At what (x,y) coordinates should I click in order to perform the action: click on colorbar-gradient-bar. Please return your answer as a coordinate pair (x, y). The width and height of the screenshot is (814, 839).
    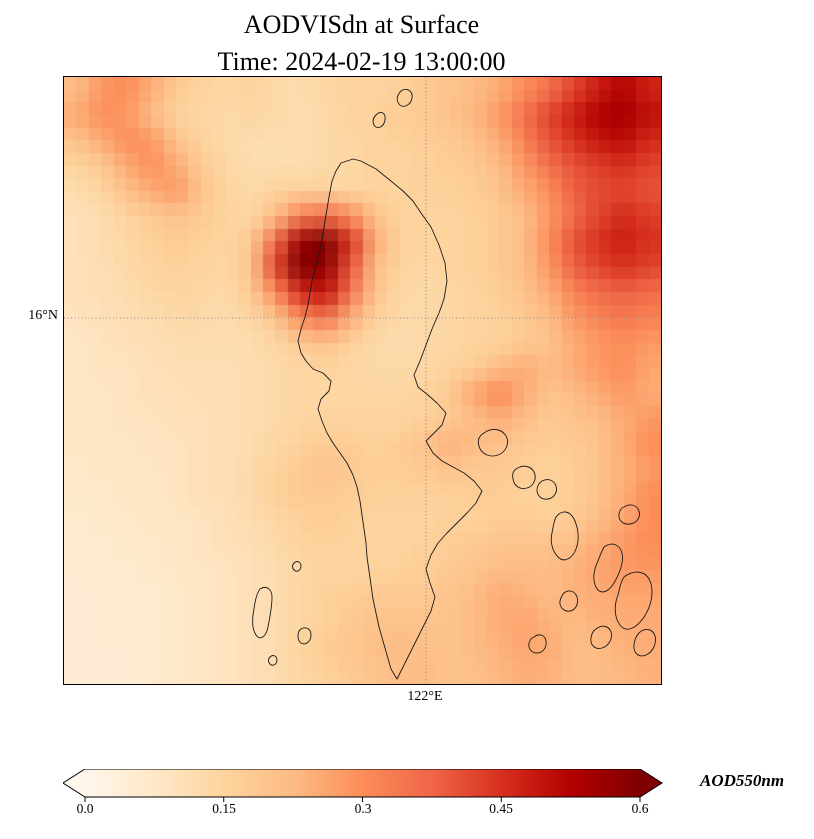
    Looking at the image, I should click on (363, 783).